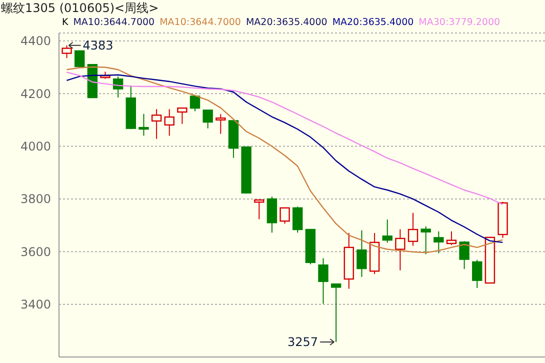  Describe the element at coordinates (98, 45) in the screenshot. I see `annotation: 4383` at that location.